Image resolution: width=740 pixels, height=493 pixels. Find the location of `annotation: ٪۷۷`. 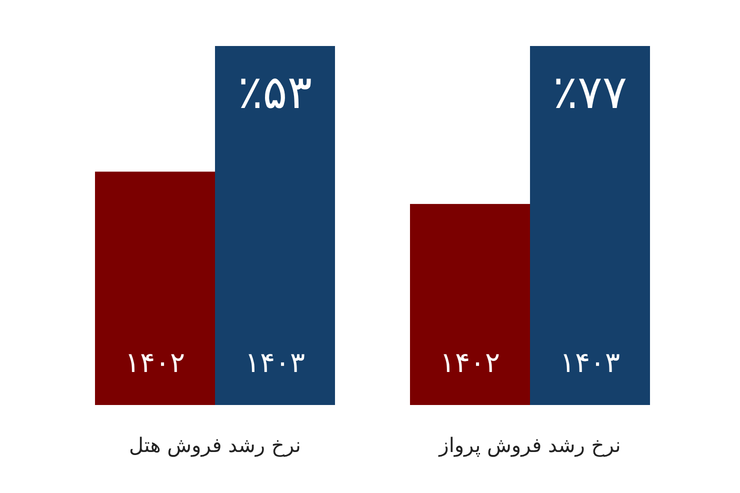

annotation: ٪۷۷ is located at coordinates (590, 92).